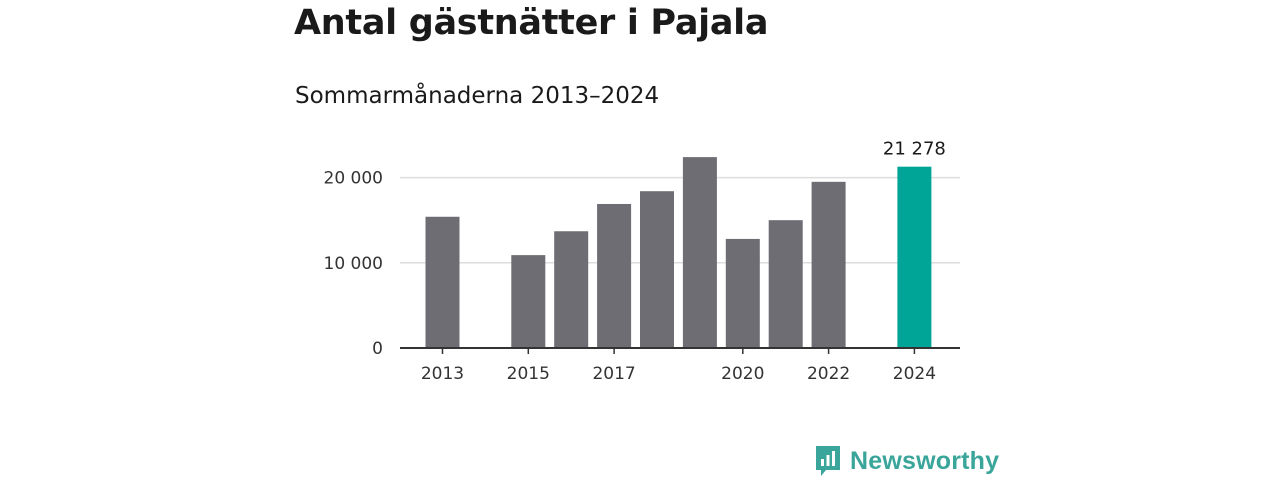  I want to click on bar-2013, so click(442, 282).